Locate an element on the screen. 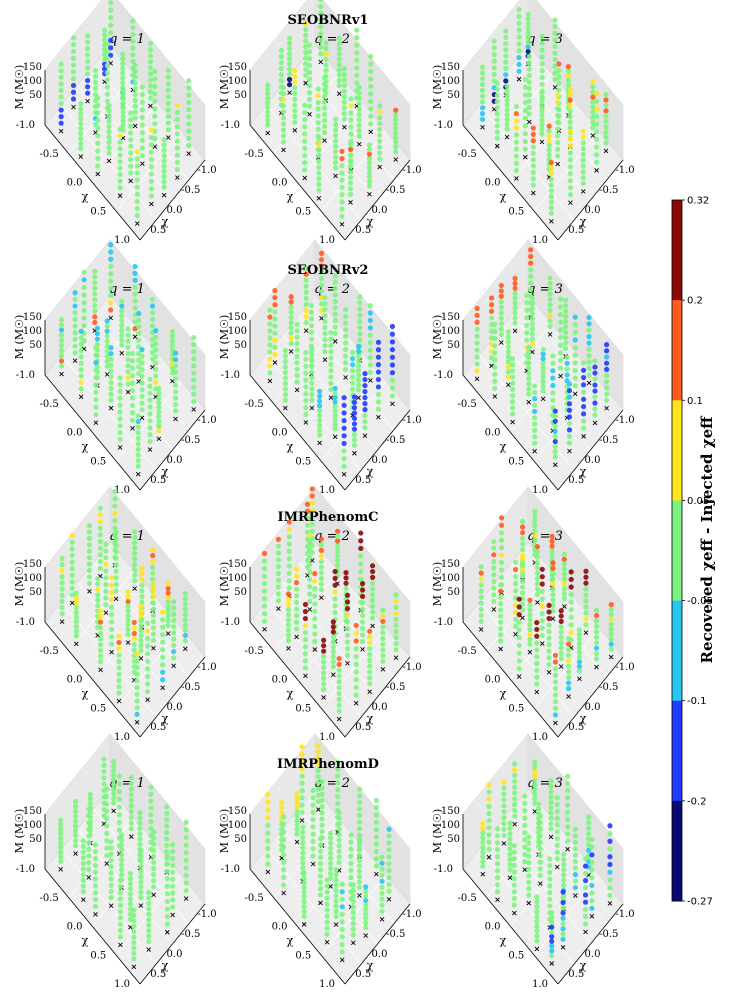  x-tick-label: -1.0 is located at coordinates (25, 125).